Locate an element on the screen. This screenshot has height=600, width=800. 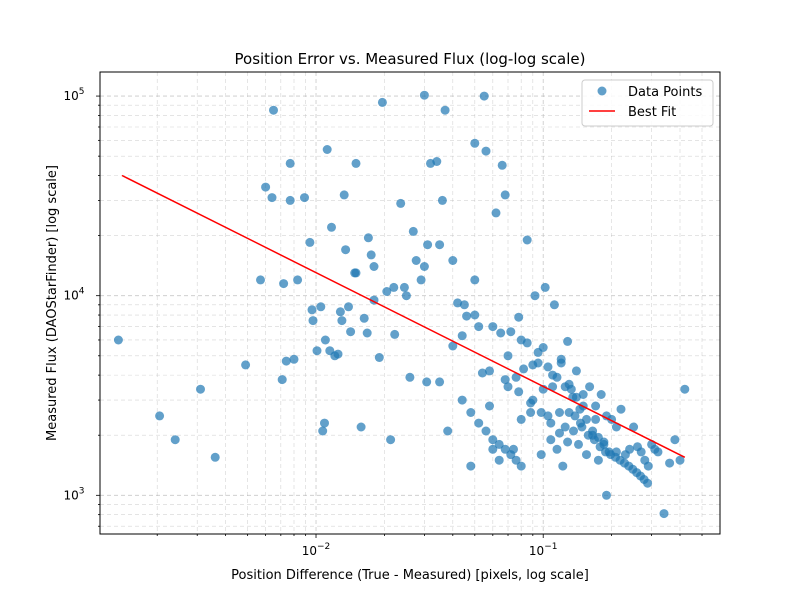
legend-box is located at coordinates (647, 103).